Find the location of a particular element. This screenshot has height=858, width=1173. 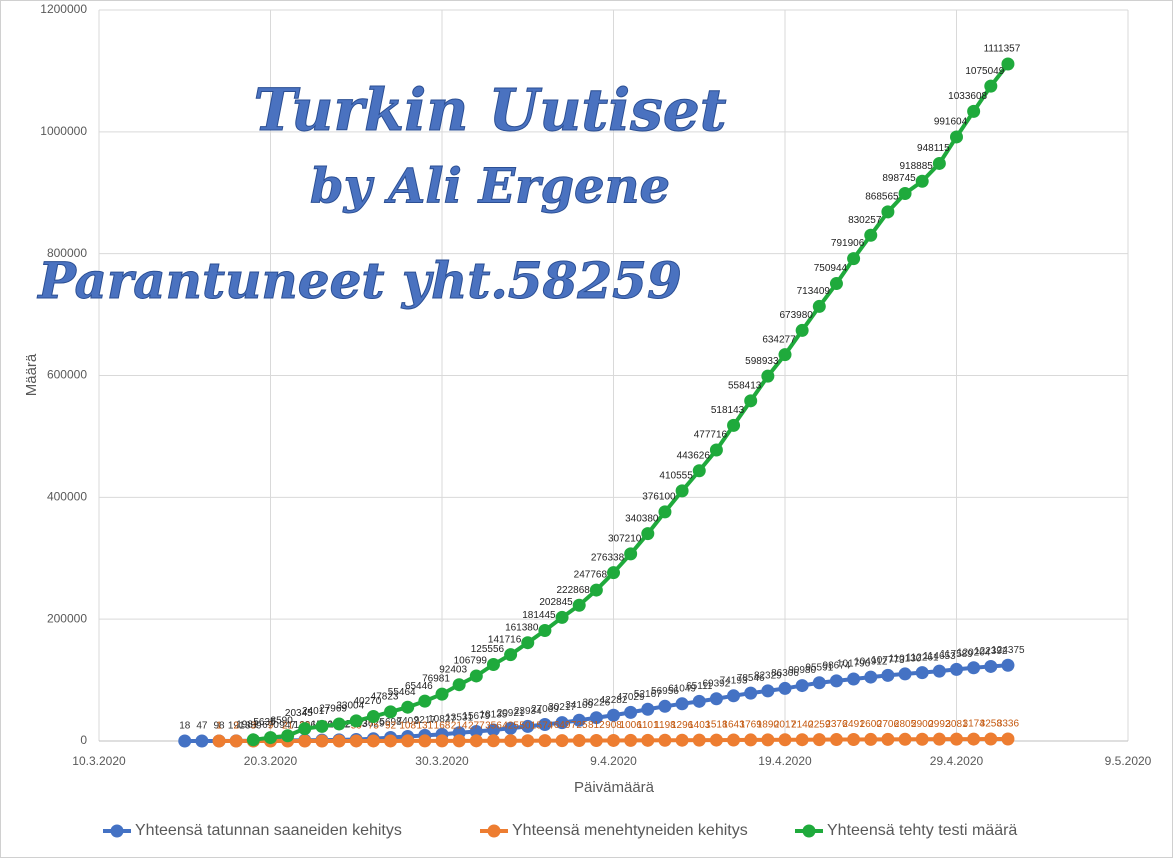

data-label: 598933 is located at coordinates (762, 361).